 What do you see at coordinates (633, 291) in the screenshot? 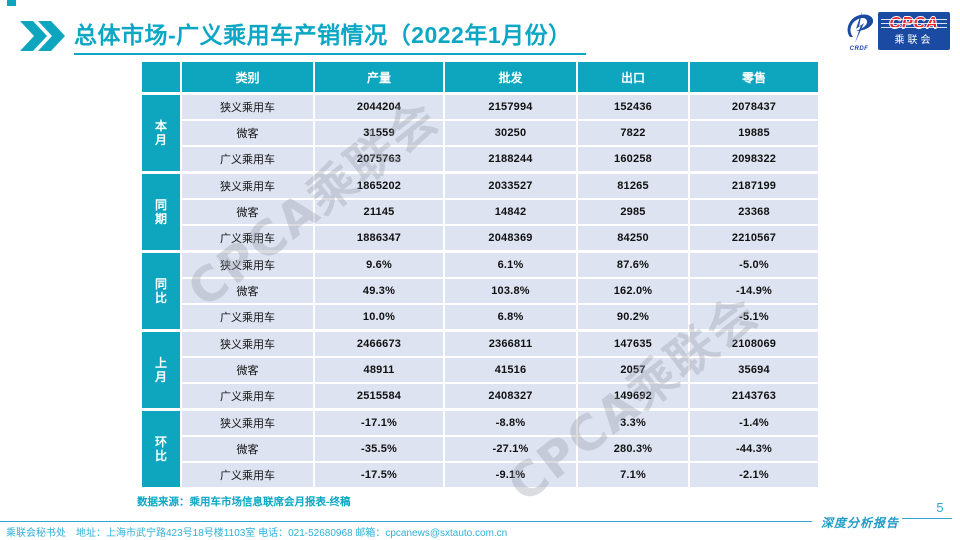
I see `value-cell: 162.0%` at bounding box center [633, 291].